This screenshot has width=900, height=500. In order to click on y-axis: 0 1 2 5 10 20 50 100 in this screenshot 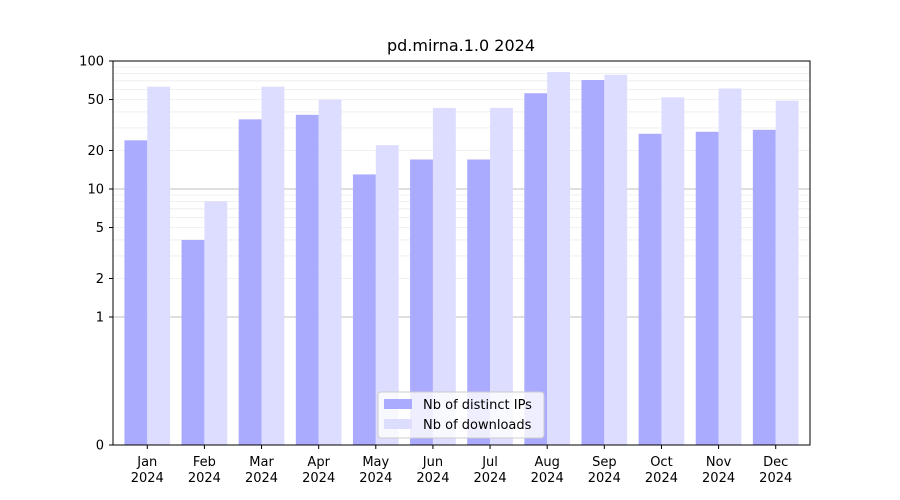, I will do `click(96, 254)`.